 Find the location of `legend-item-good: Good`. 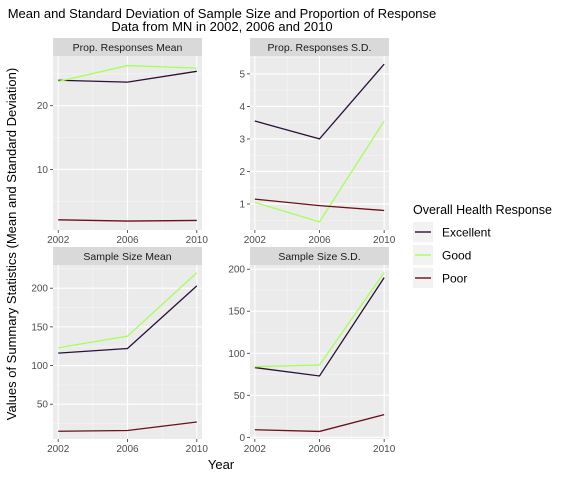

legend-item-good: Good is located at coordinates (442, 255).